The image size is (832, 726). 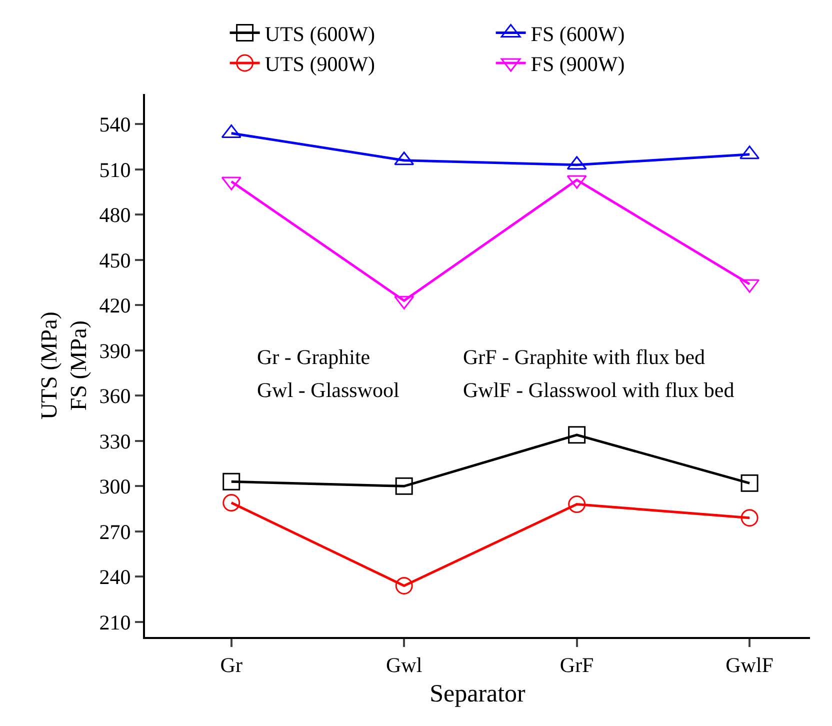 What do you see at coordinates (115, 260) in the screenshot?
I see `y-tick-label: 450` at bounding box center [115, 260].